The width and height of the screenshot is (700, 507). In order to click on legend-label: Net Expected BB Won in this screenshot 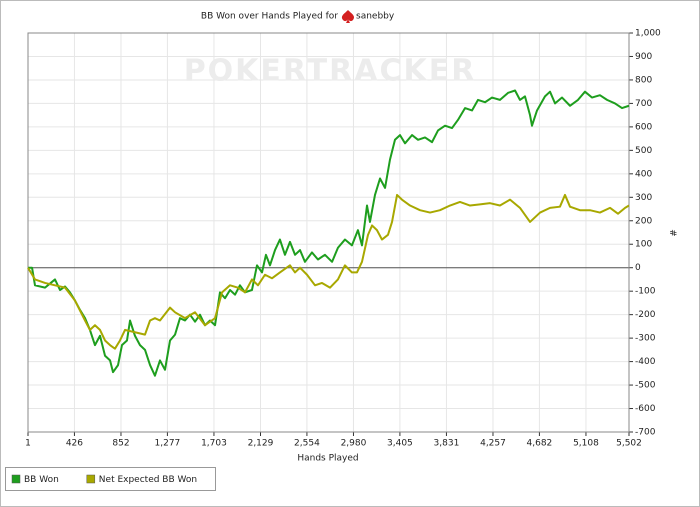, I will do `click(148, 480)`.